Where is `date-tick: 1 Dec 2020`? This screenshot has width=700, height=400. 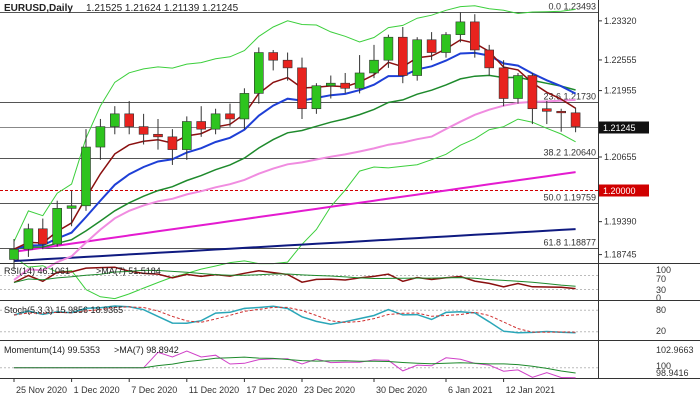 date-tick: 1 Dec 2020 is located at coordinates (97, 390).